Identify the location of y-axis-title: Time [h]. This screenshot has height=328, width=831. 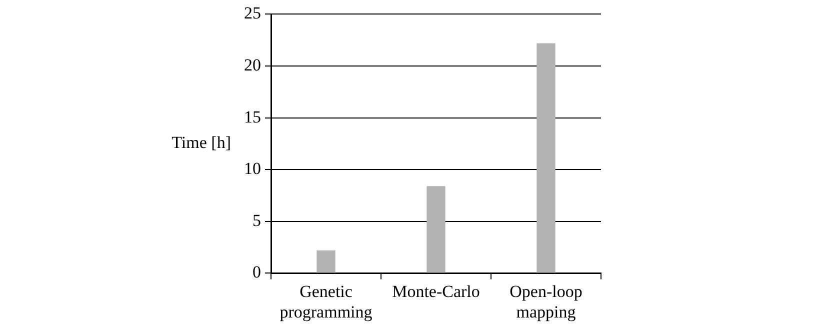
(201, 142).